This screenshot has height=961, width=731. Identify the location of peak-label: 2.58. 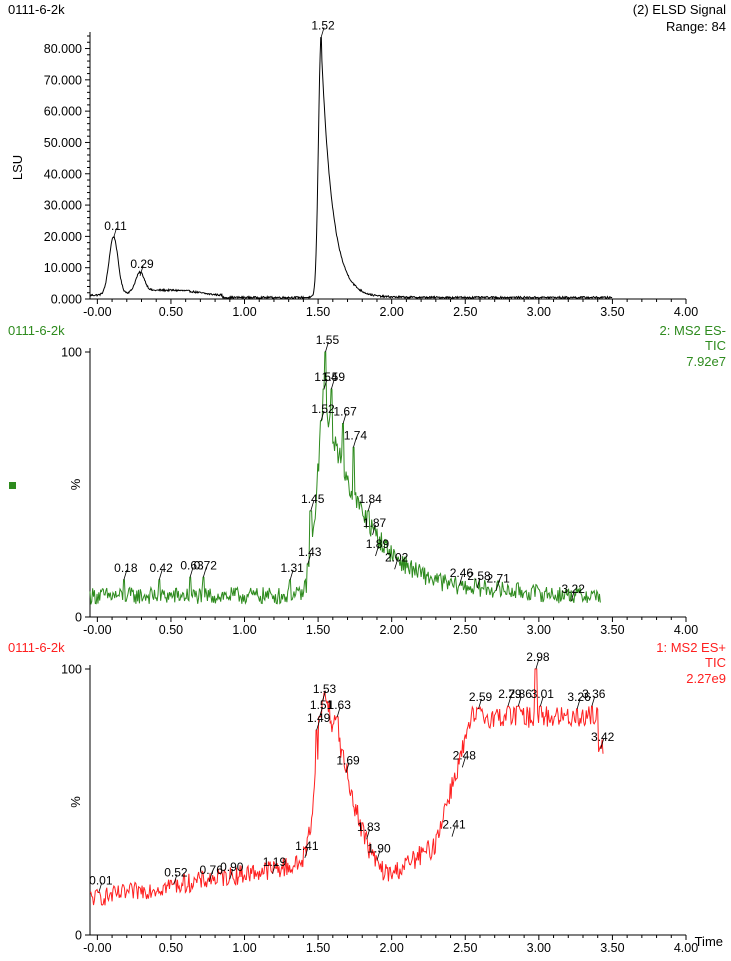
(479, 576).